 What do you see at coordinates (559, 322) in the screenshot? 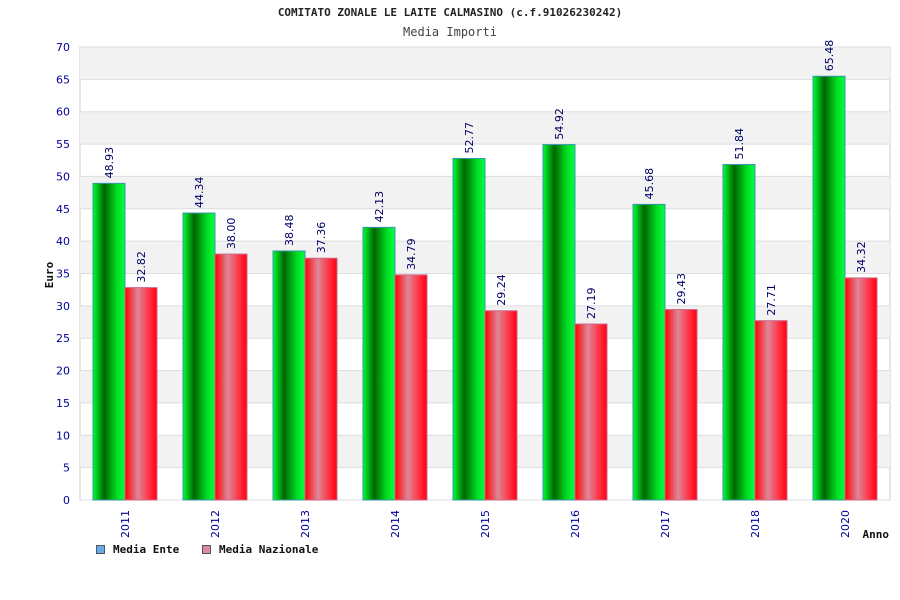
I see `bar-ente-2016` at bounding box center [559, 322].